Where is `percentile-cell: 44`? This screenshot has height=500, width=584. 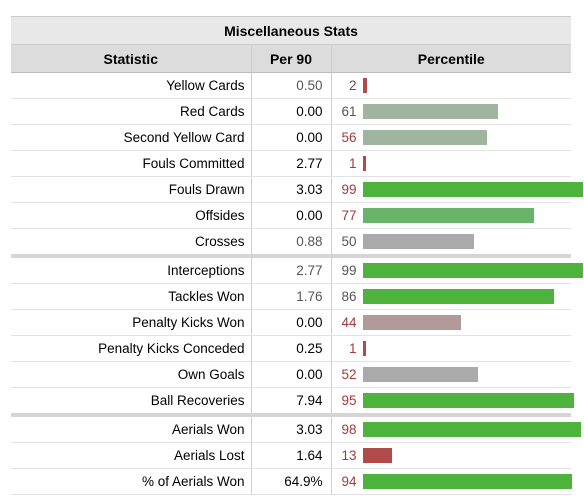 percentile-cell: 44 is located at coordinates (451, 322).